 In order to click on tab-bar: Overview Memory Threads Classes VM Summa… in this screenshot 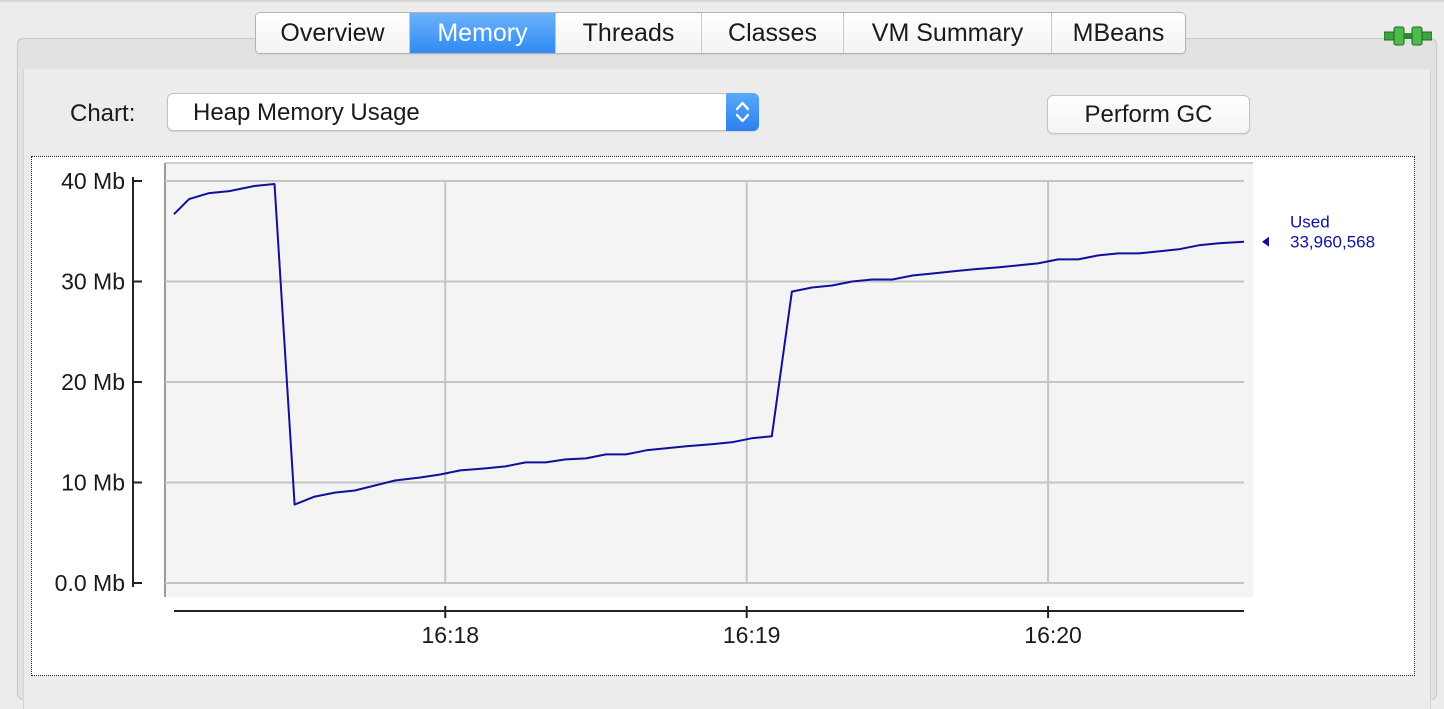, I will do `click(720, 33)`.